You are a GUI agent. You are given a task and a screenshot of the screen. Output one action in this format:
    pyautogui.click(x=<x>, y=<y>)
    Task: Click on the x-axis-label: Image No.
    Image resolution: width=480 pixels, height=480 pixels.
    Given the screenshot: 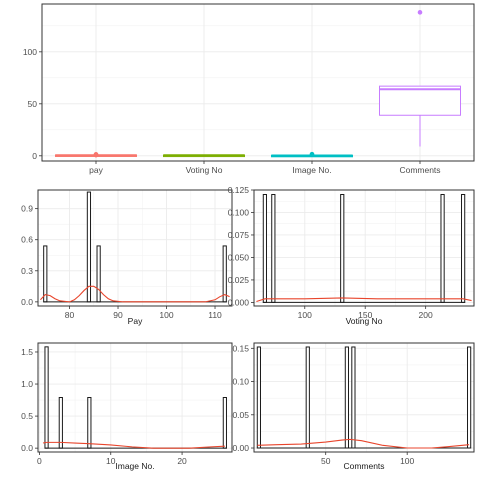 What is the action you would take?
    pyautogui.click(x=134, y=466)
    